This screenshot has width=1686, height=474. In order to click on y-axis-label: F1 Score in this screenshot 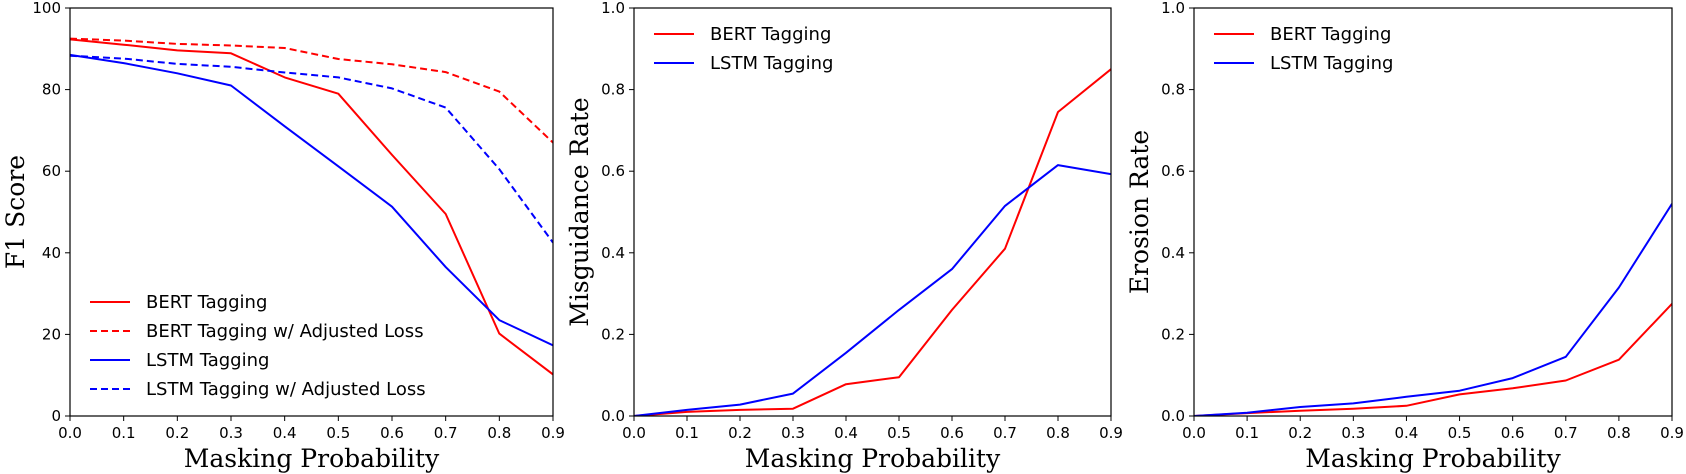, I will do `click(15, 212)`.